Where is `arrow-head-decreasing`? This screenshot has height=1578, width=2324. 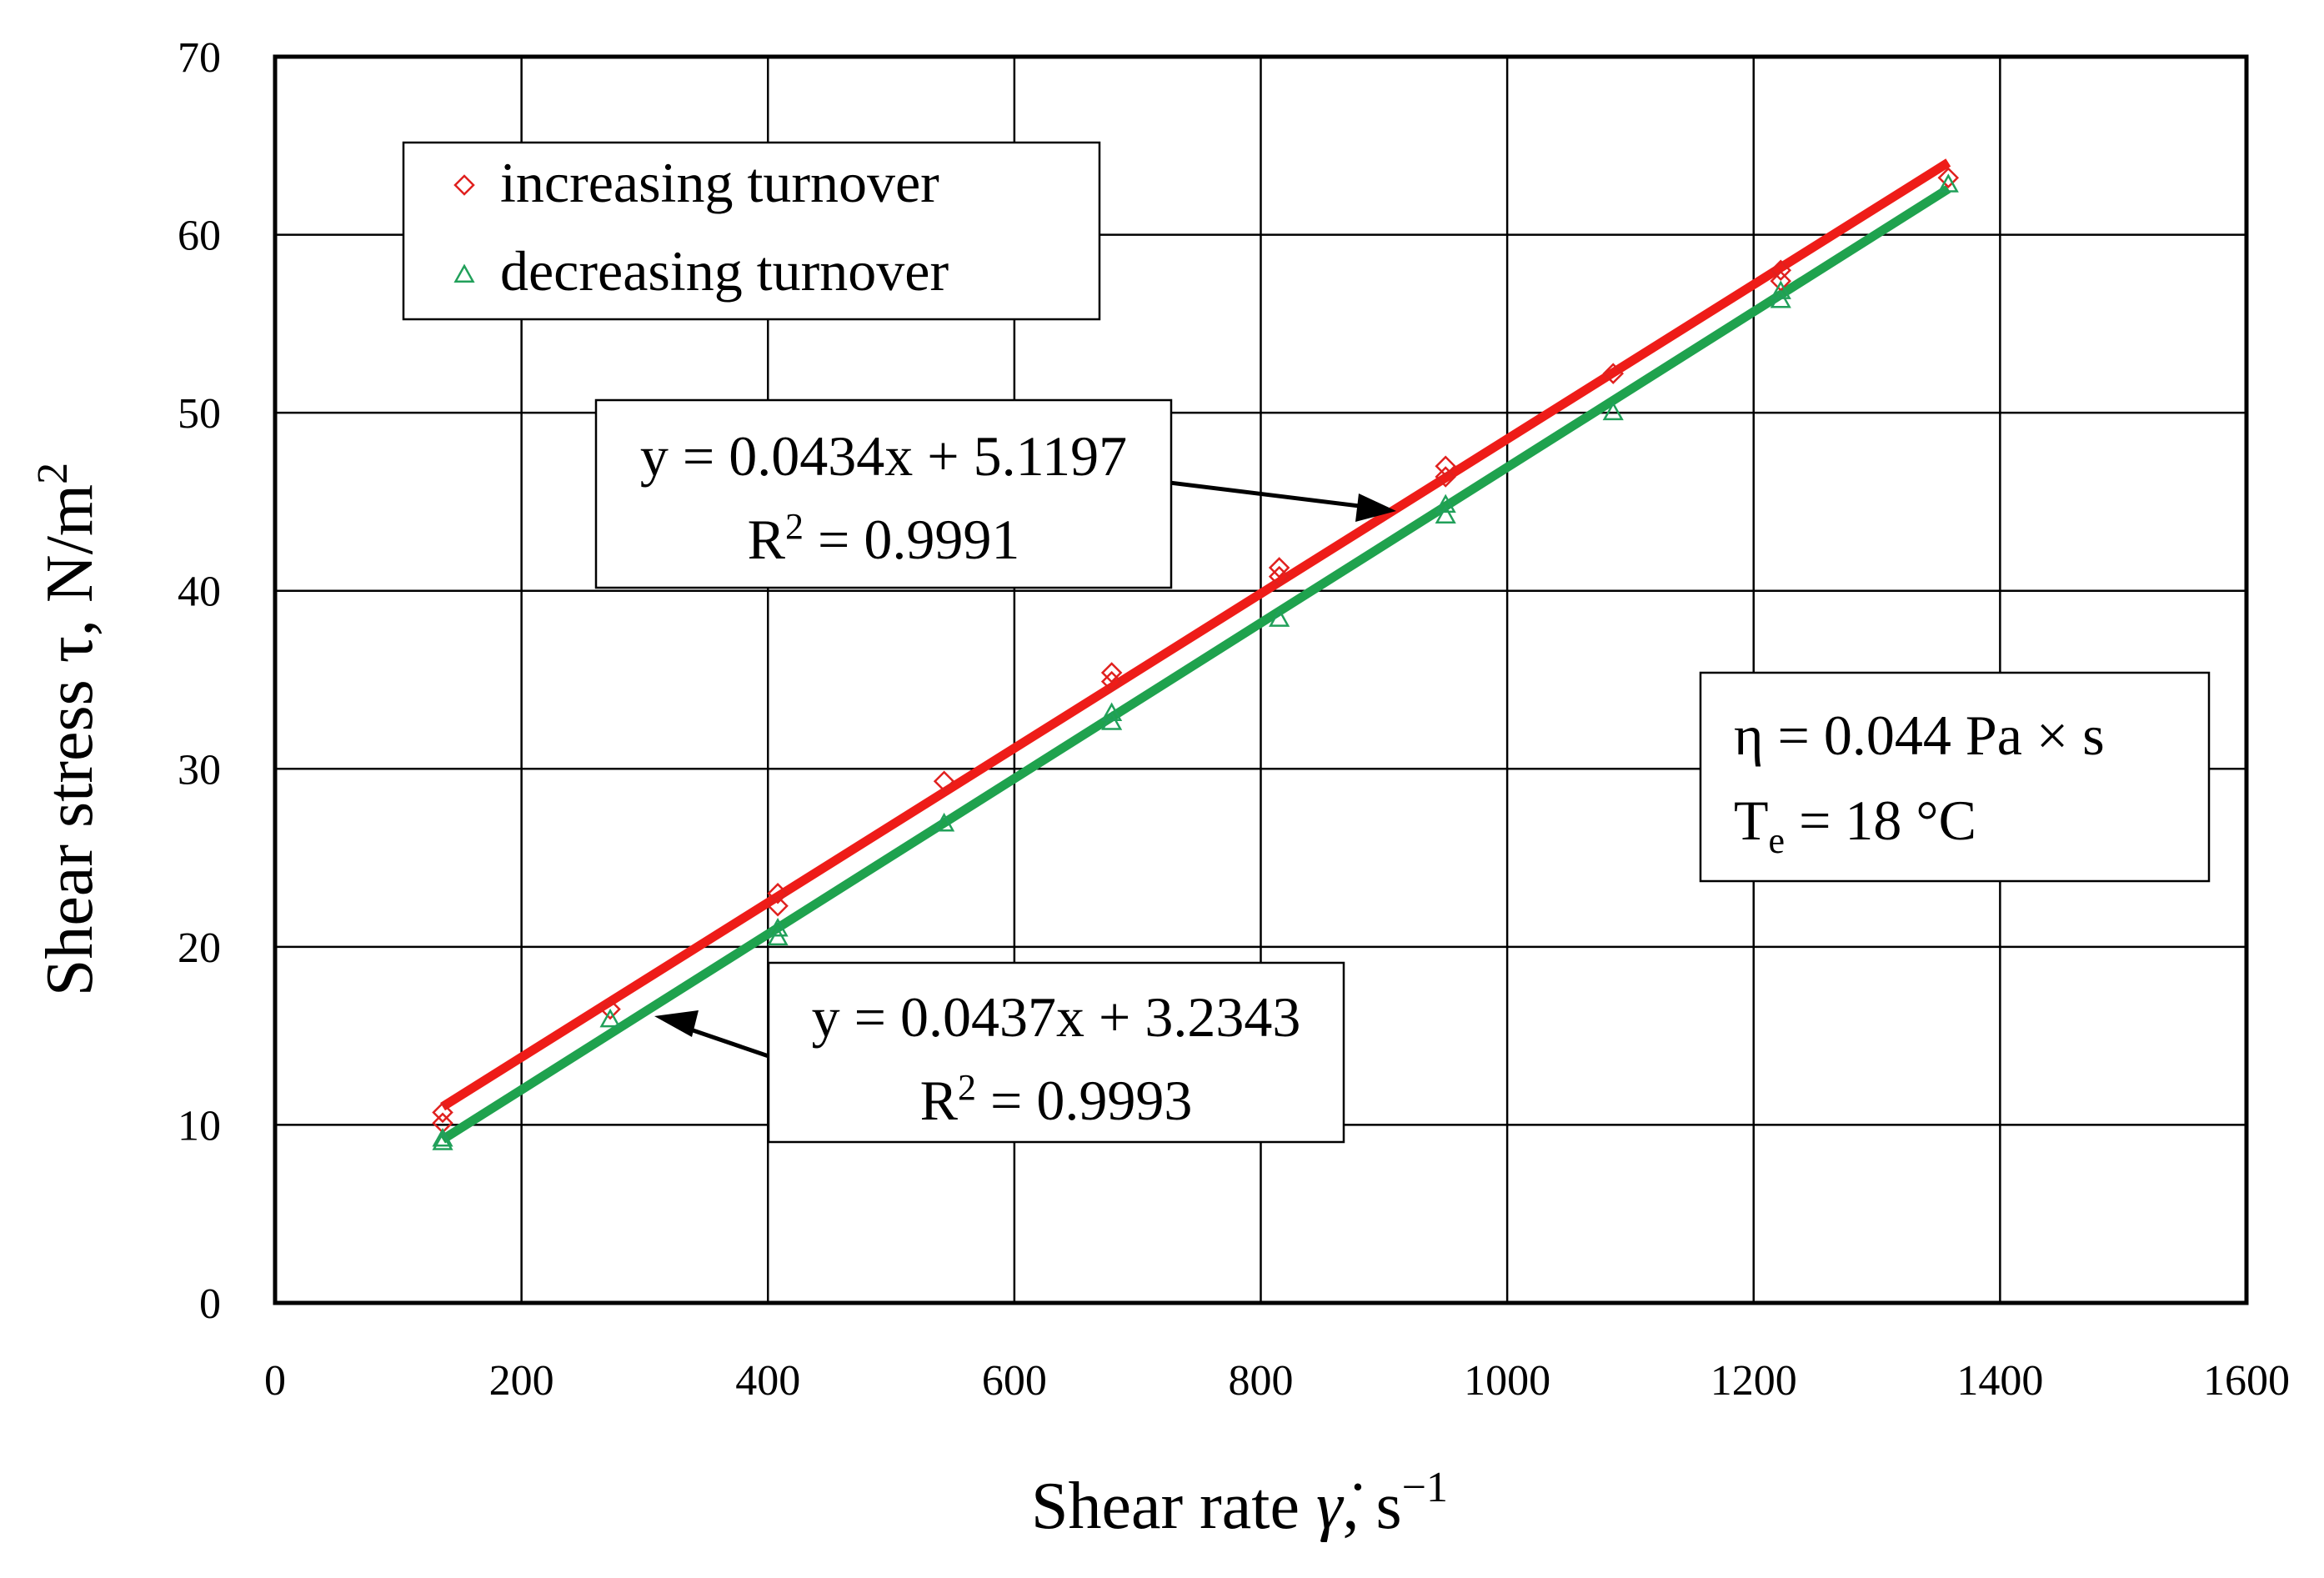 arrow-head-decreasing is located at coordinates (677, 1023).